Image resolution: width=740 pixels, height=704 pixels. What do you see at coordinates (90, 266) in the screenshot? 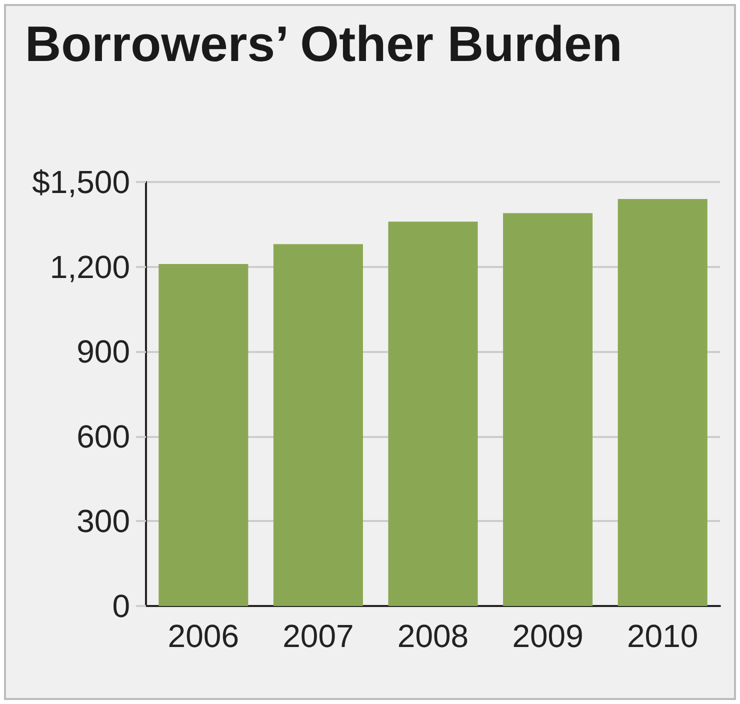
I see `y-tick-label: 1,200` at bounding box center [90, 266].